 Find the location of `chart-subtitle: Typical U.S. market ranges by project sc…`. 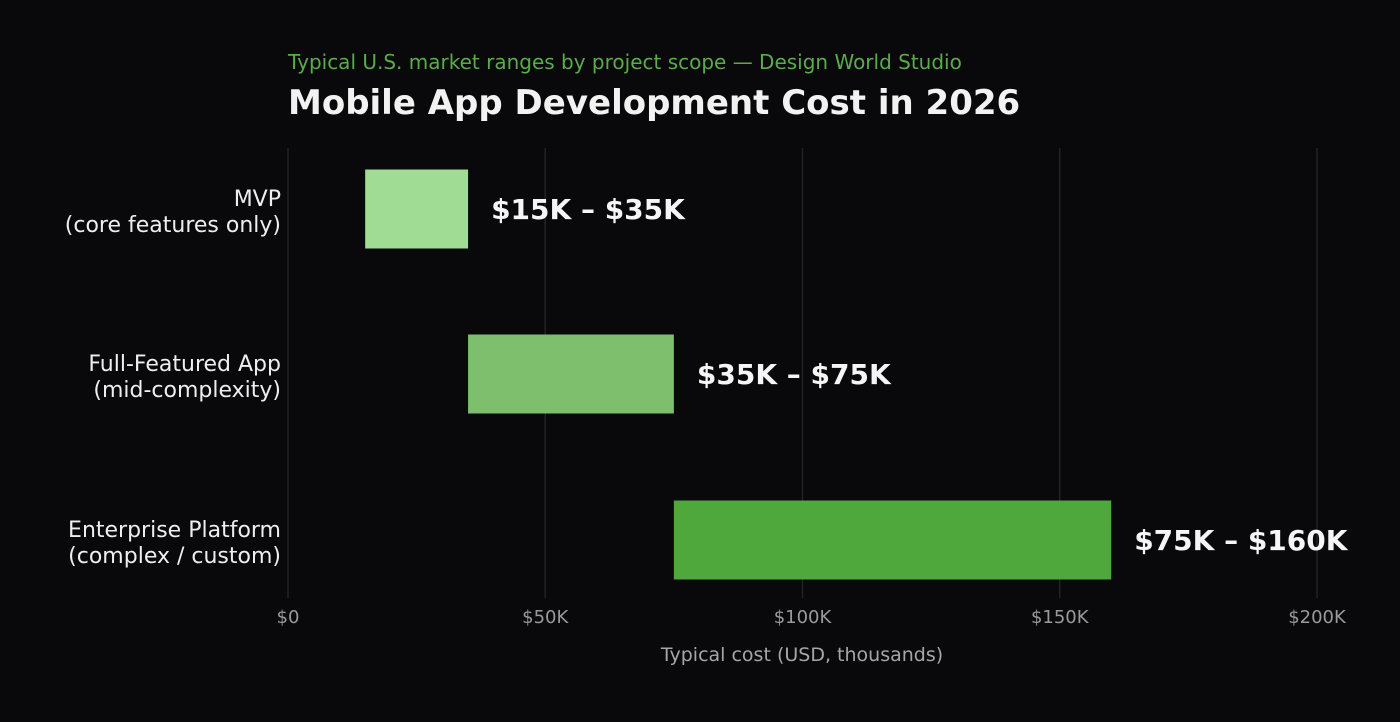

chart-subtitle: Typical U.S. market ranges by project sc… is located at coordinates (624, 62).